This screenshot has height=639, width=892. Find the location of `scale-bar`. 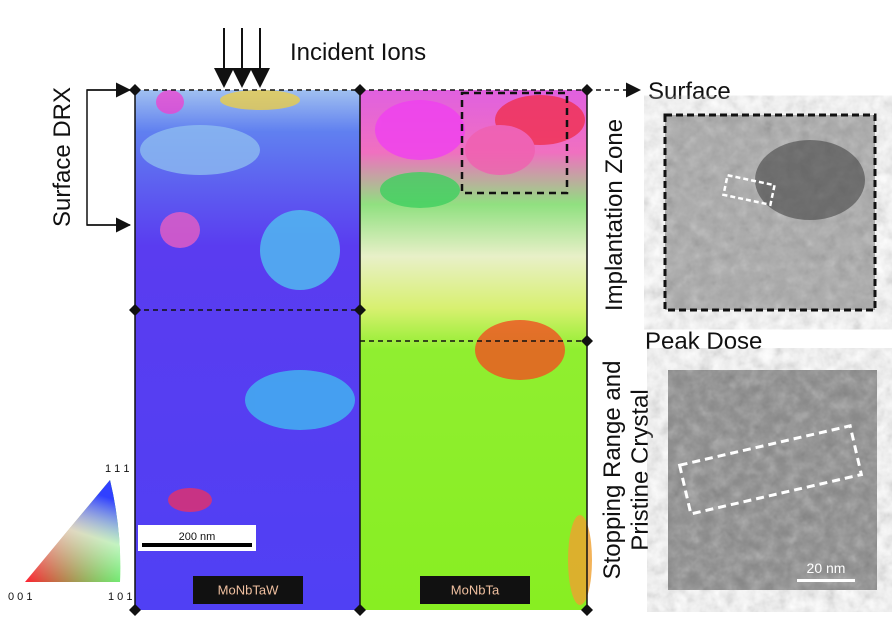

scale-bar is located at coordinates (197, 545).